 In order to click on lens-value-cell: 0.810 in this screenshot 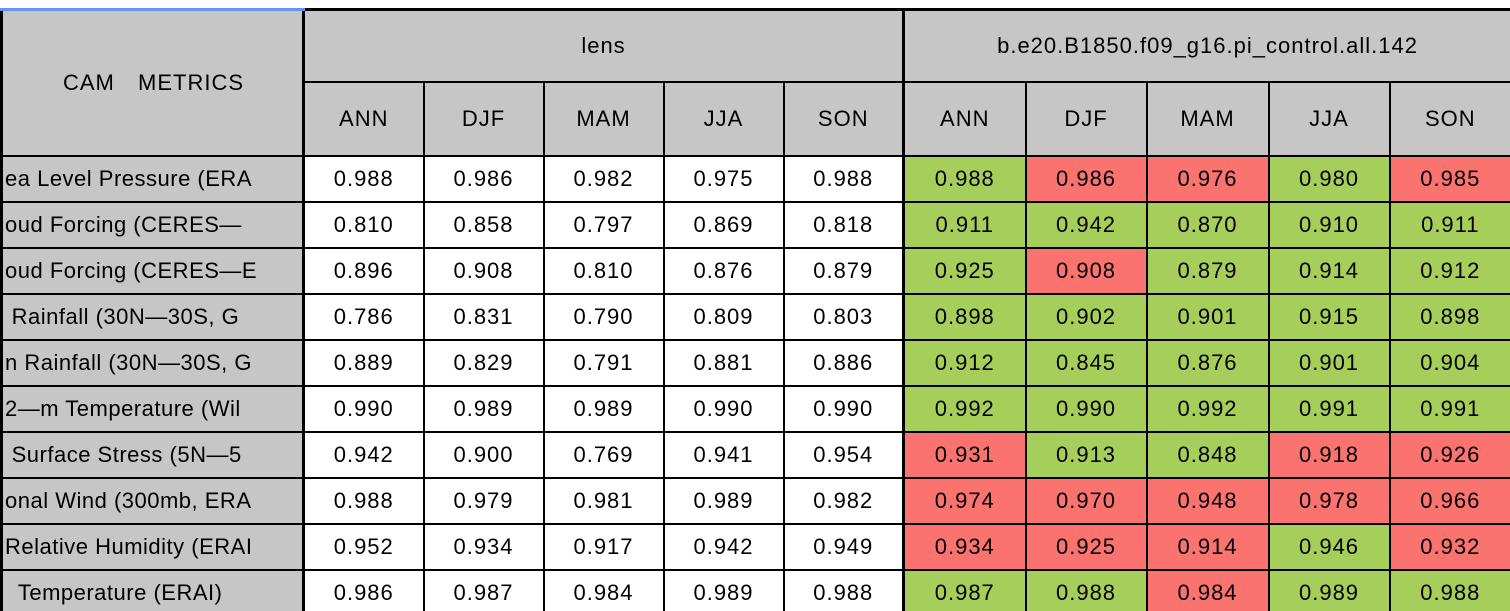, I will do `click(603, 271)`.